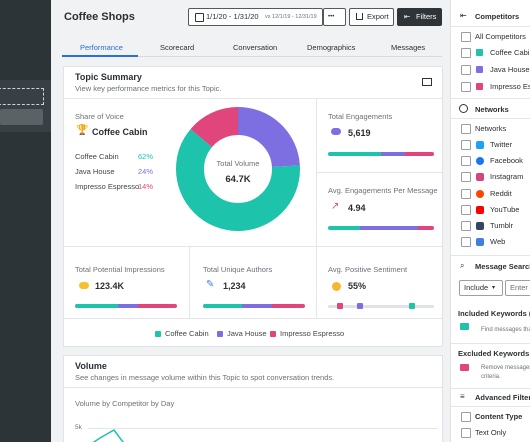  I want to click on input-placeholder: Enter a, so click(520, 287).